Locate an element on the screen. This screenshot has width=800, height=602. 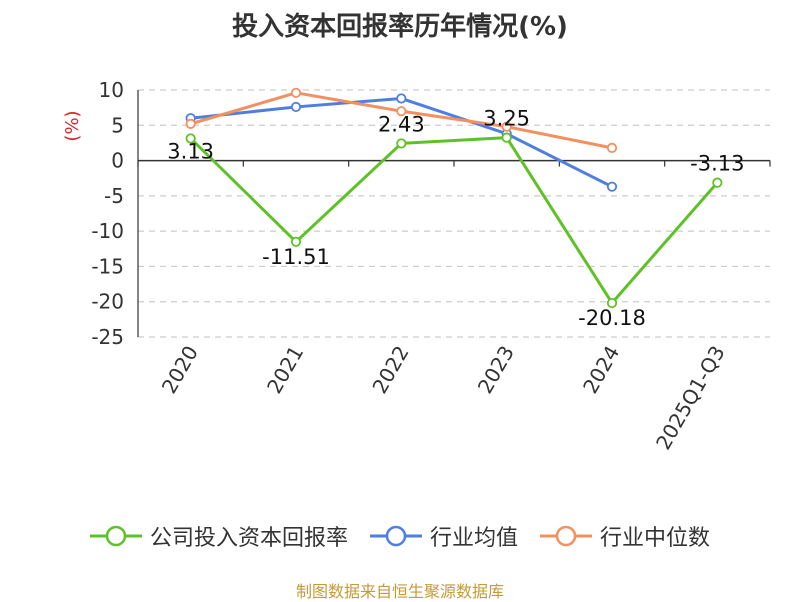
data-label: -3.13 is located at coordinates (717, 164).